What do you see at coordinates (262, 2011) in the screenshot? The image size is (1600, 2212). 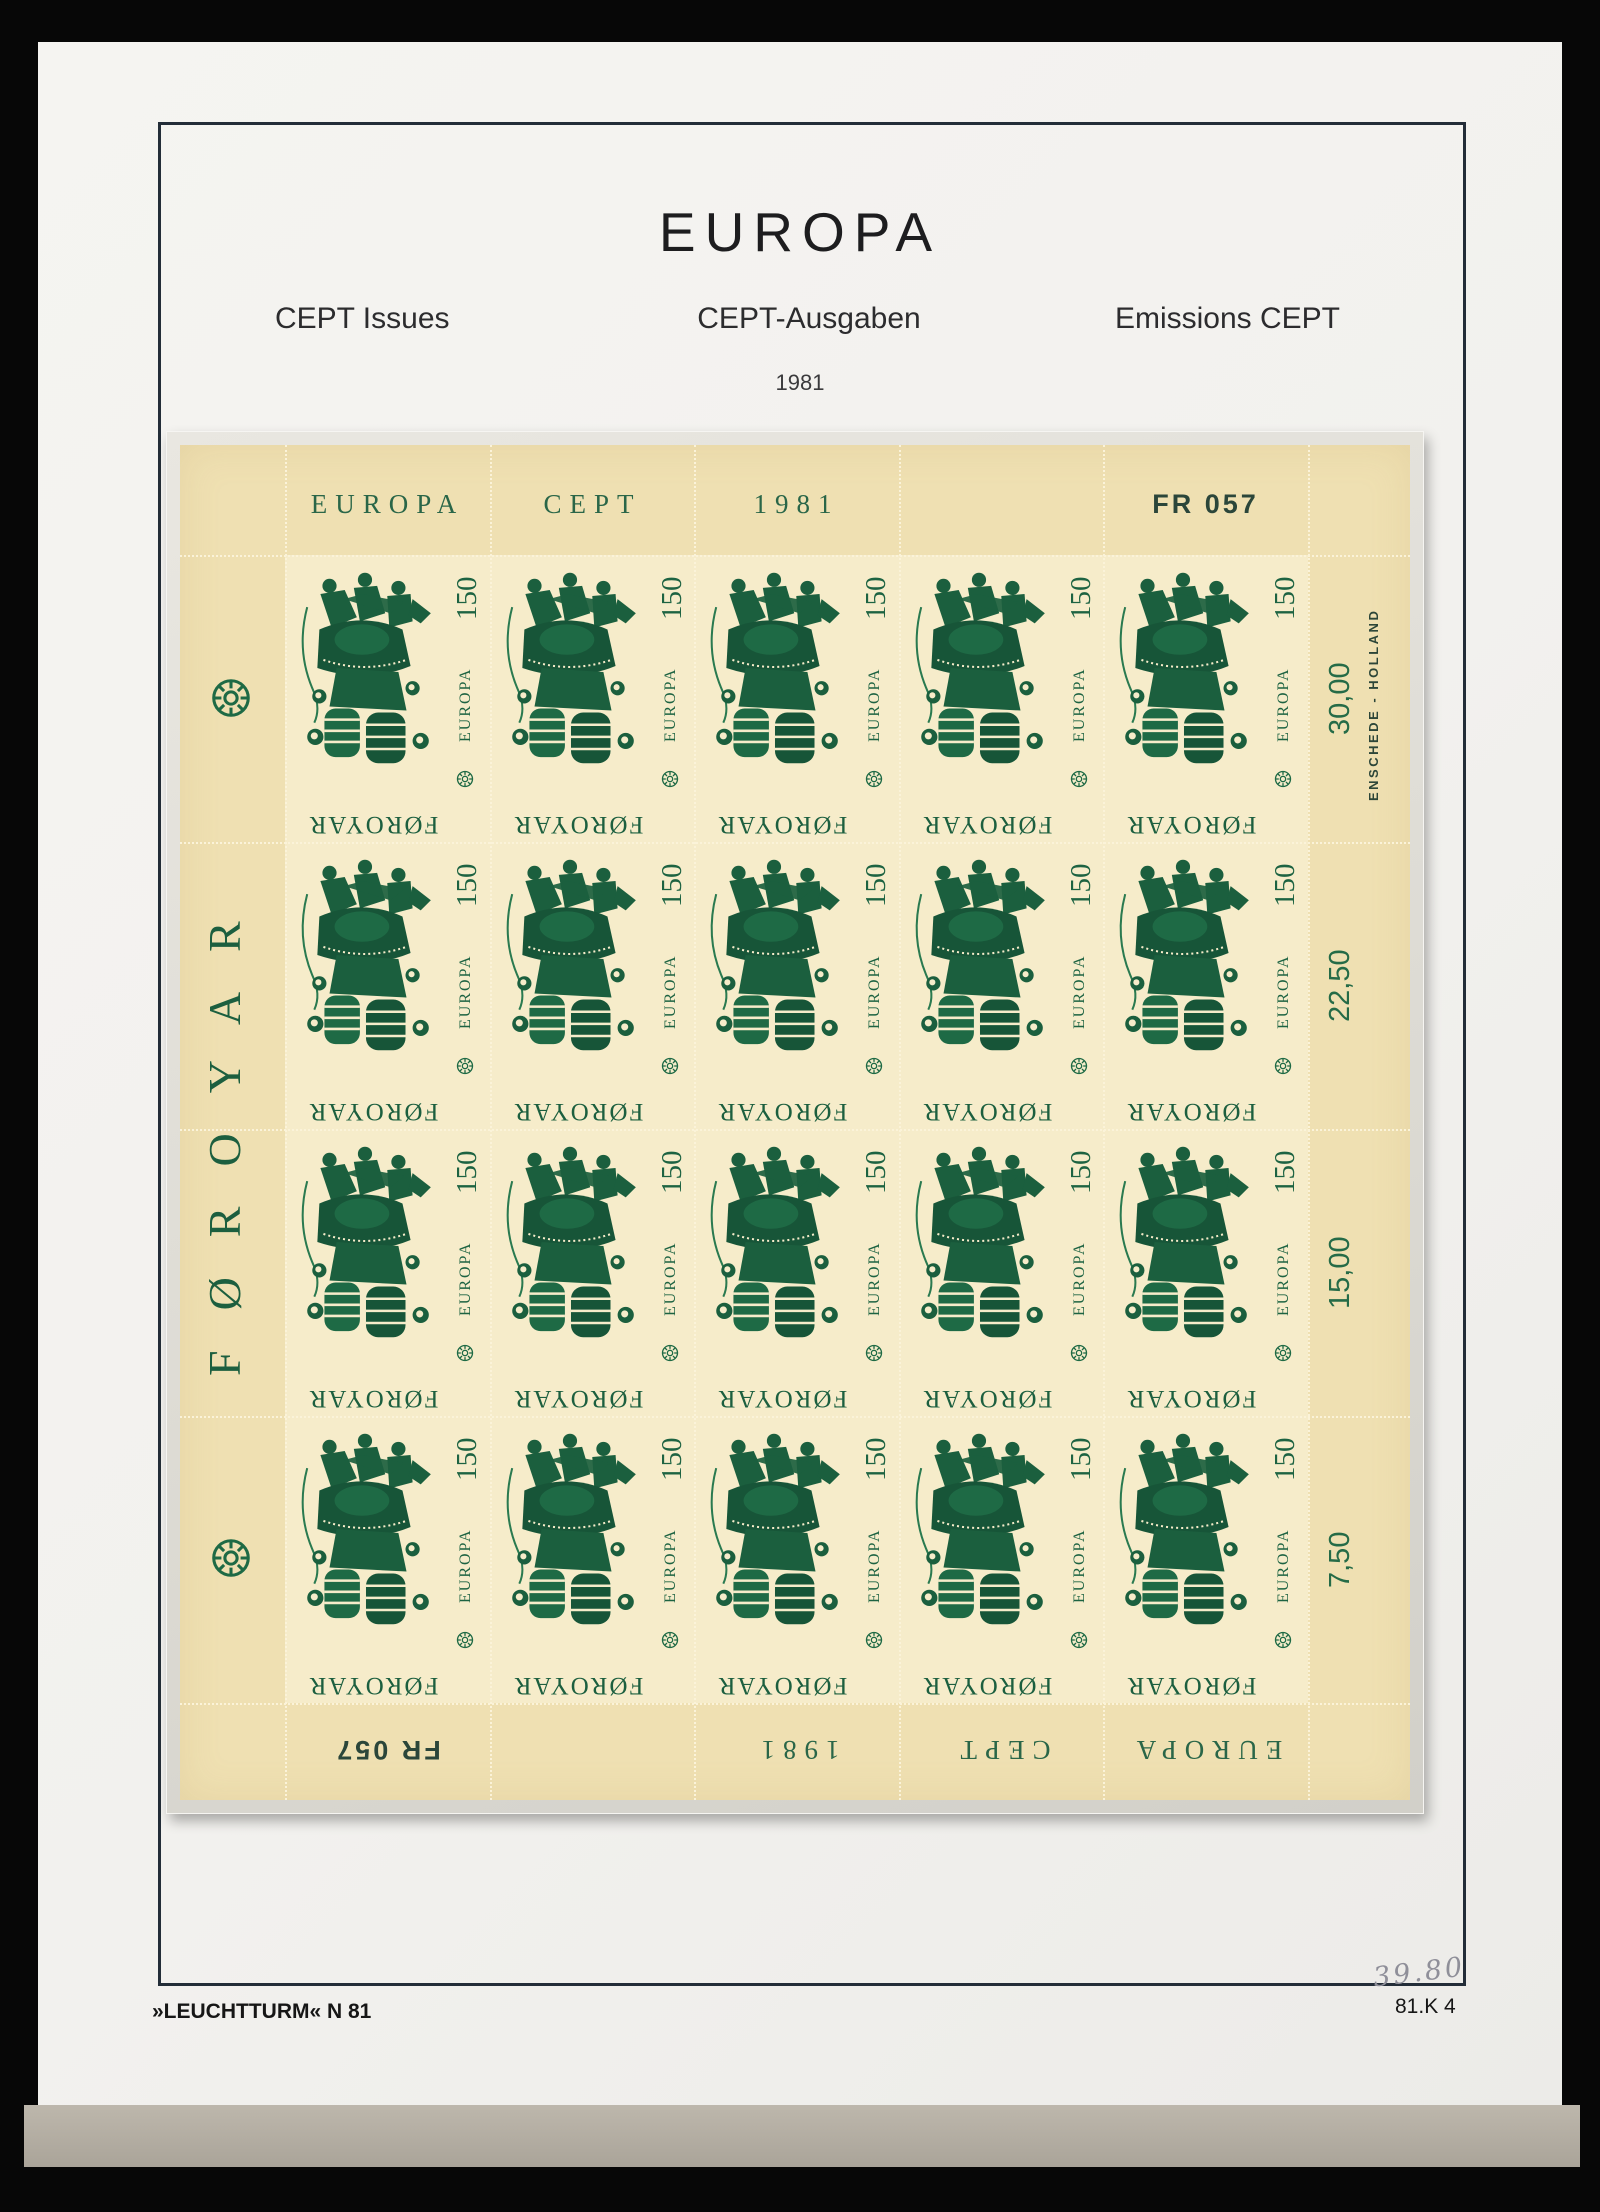 I see `album-brand-label: »LEUCHTTURM« N 81` at bounding box center [262, 2011].